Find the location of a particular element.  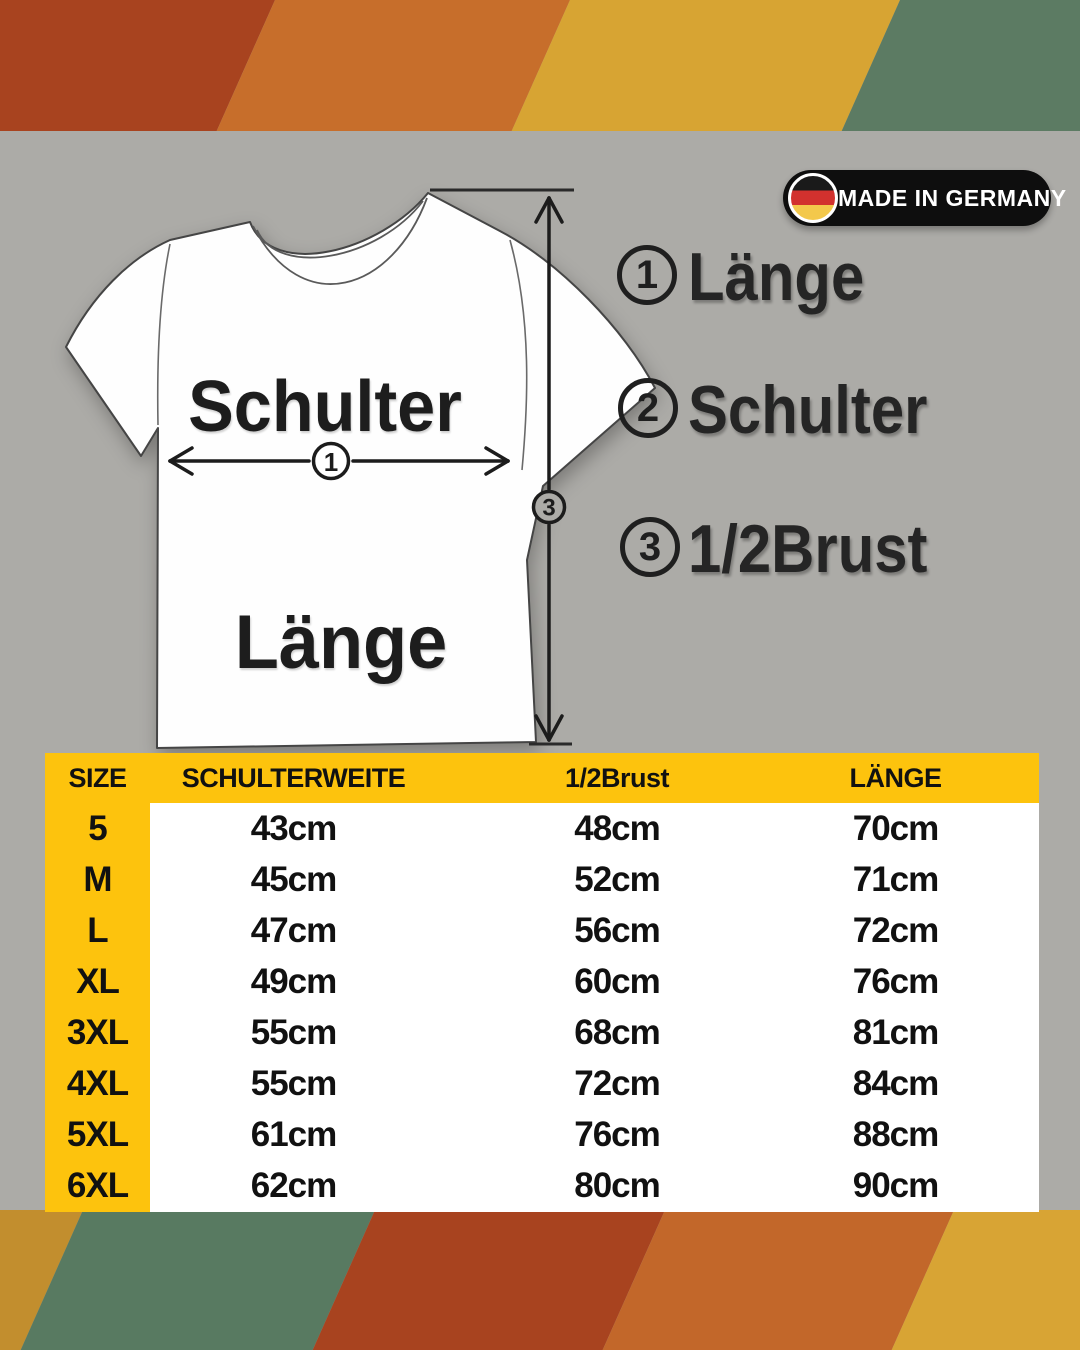

row-laenge: 72cm is located at coordinates (896, 930).